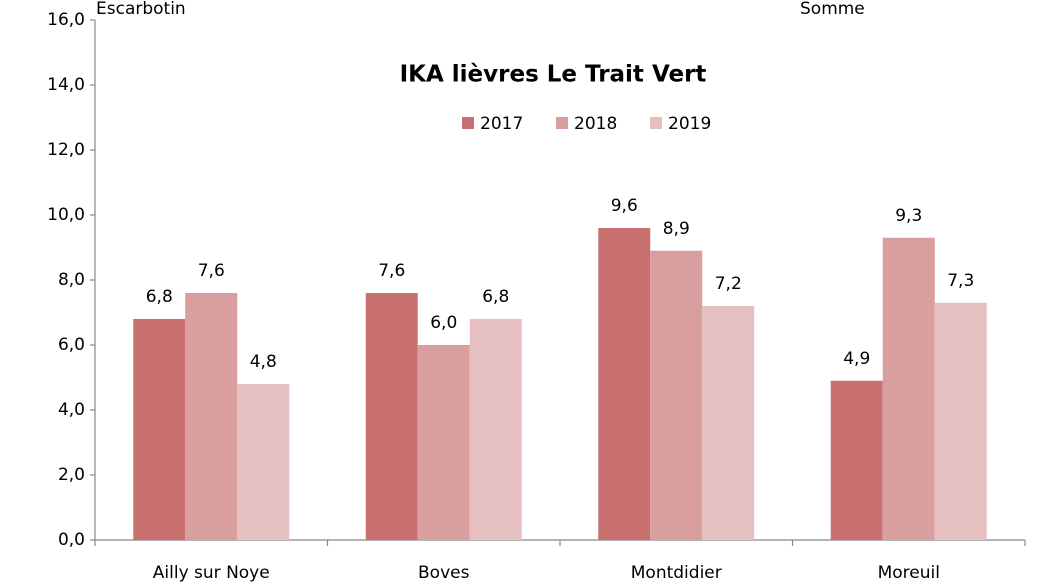 This screenshot has height=583, width=1041. I want to click on legend-label: 2019, so click(689, 124).